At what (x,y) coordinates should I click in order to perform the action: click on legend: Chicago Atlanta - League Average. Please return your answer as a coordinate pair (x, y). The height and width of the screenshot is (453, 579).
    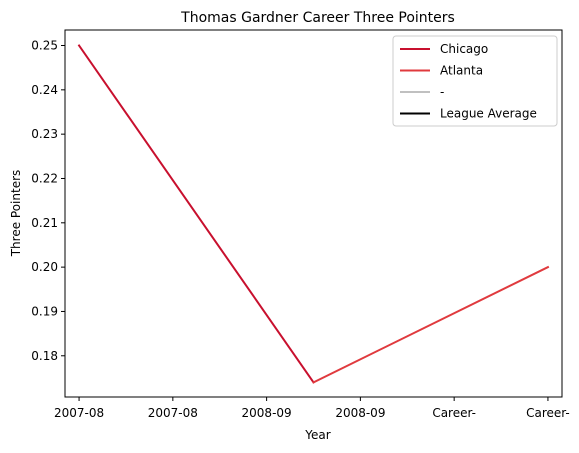
    Looking at the image, I should click on (475, 81).